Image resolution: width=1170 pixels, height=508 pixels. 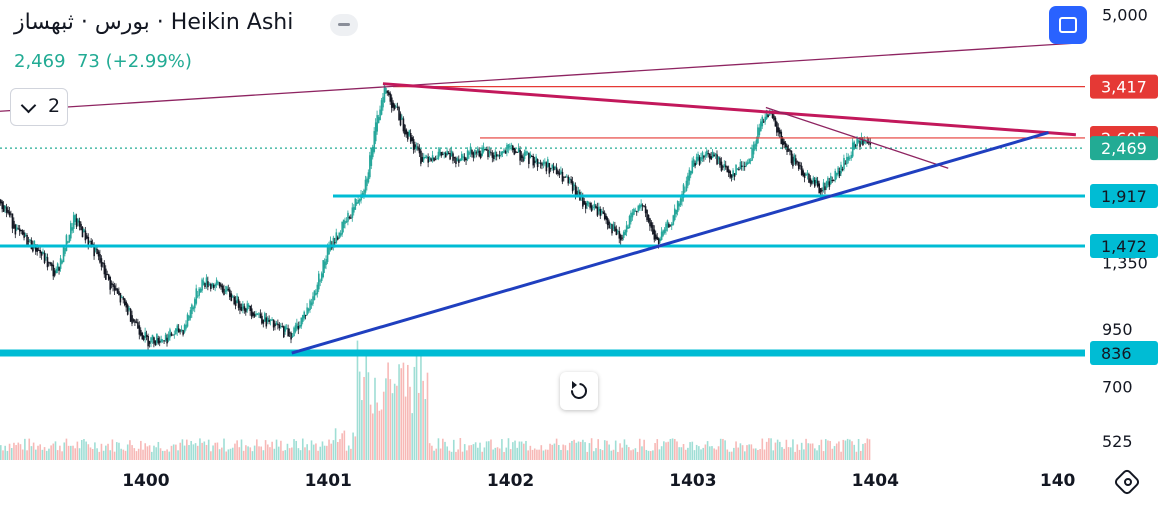 What do you see at coordinates (39, 107) in the screenshot?
I see `indicators-toggle-button: 2` at bounding box center [39, 107].